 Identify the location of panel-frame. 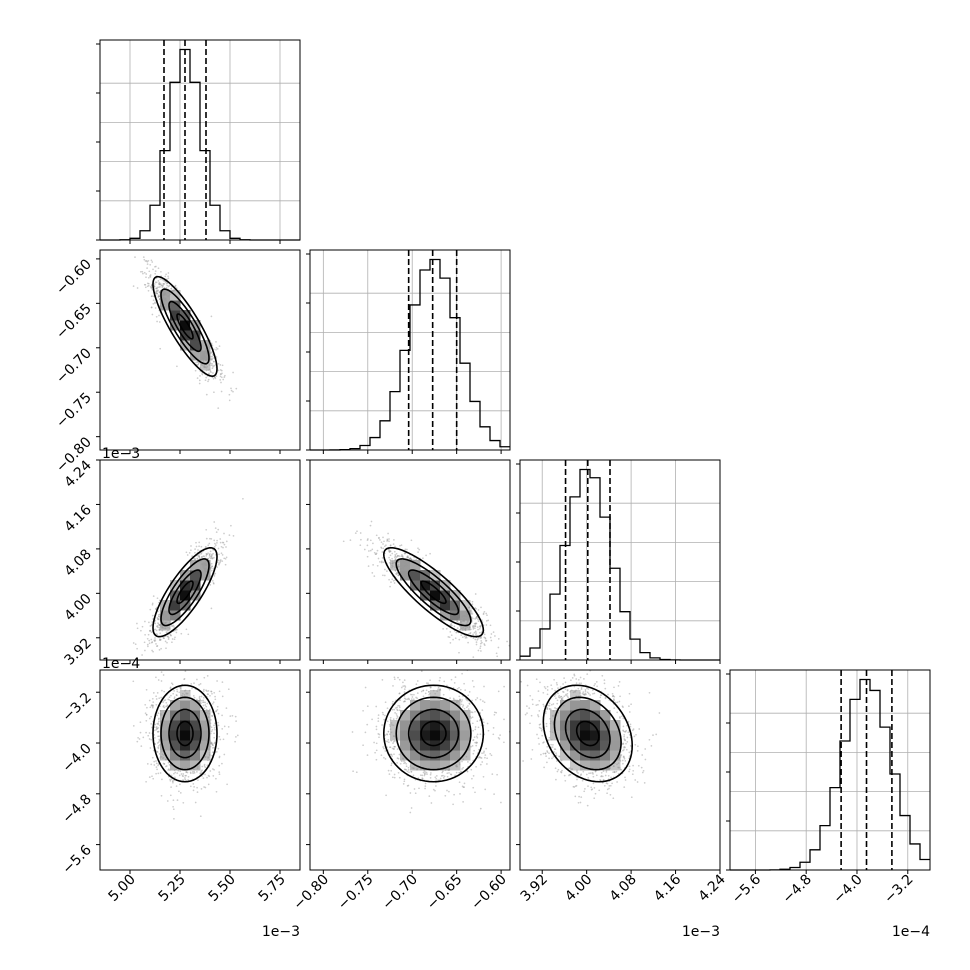
(410, 770).